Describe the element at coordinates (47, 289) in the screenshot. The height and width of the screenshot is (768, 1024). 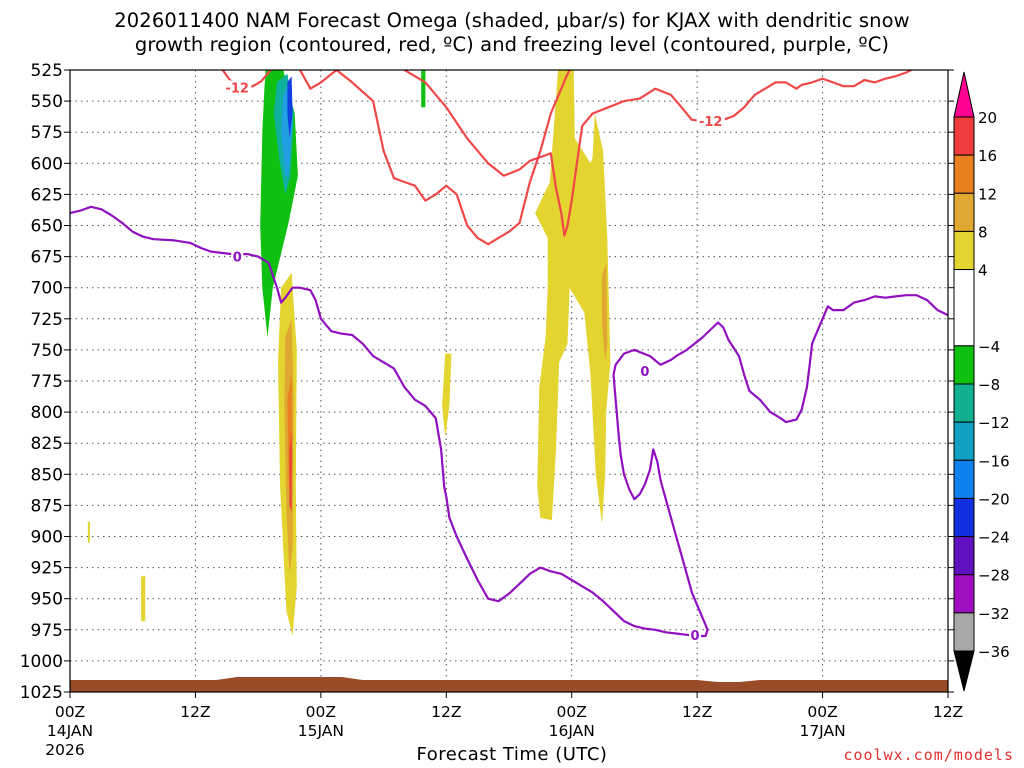
I see `y-tick-label: 700` at that location.